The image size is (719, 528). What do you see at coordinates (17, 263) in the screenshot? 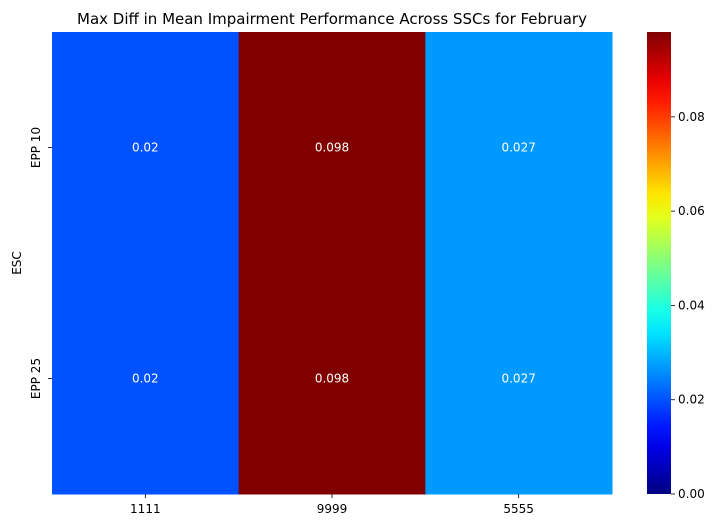
I see `y-axis-label: ESC` at bounding box center [17, 263].